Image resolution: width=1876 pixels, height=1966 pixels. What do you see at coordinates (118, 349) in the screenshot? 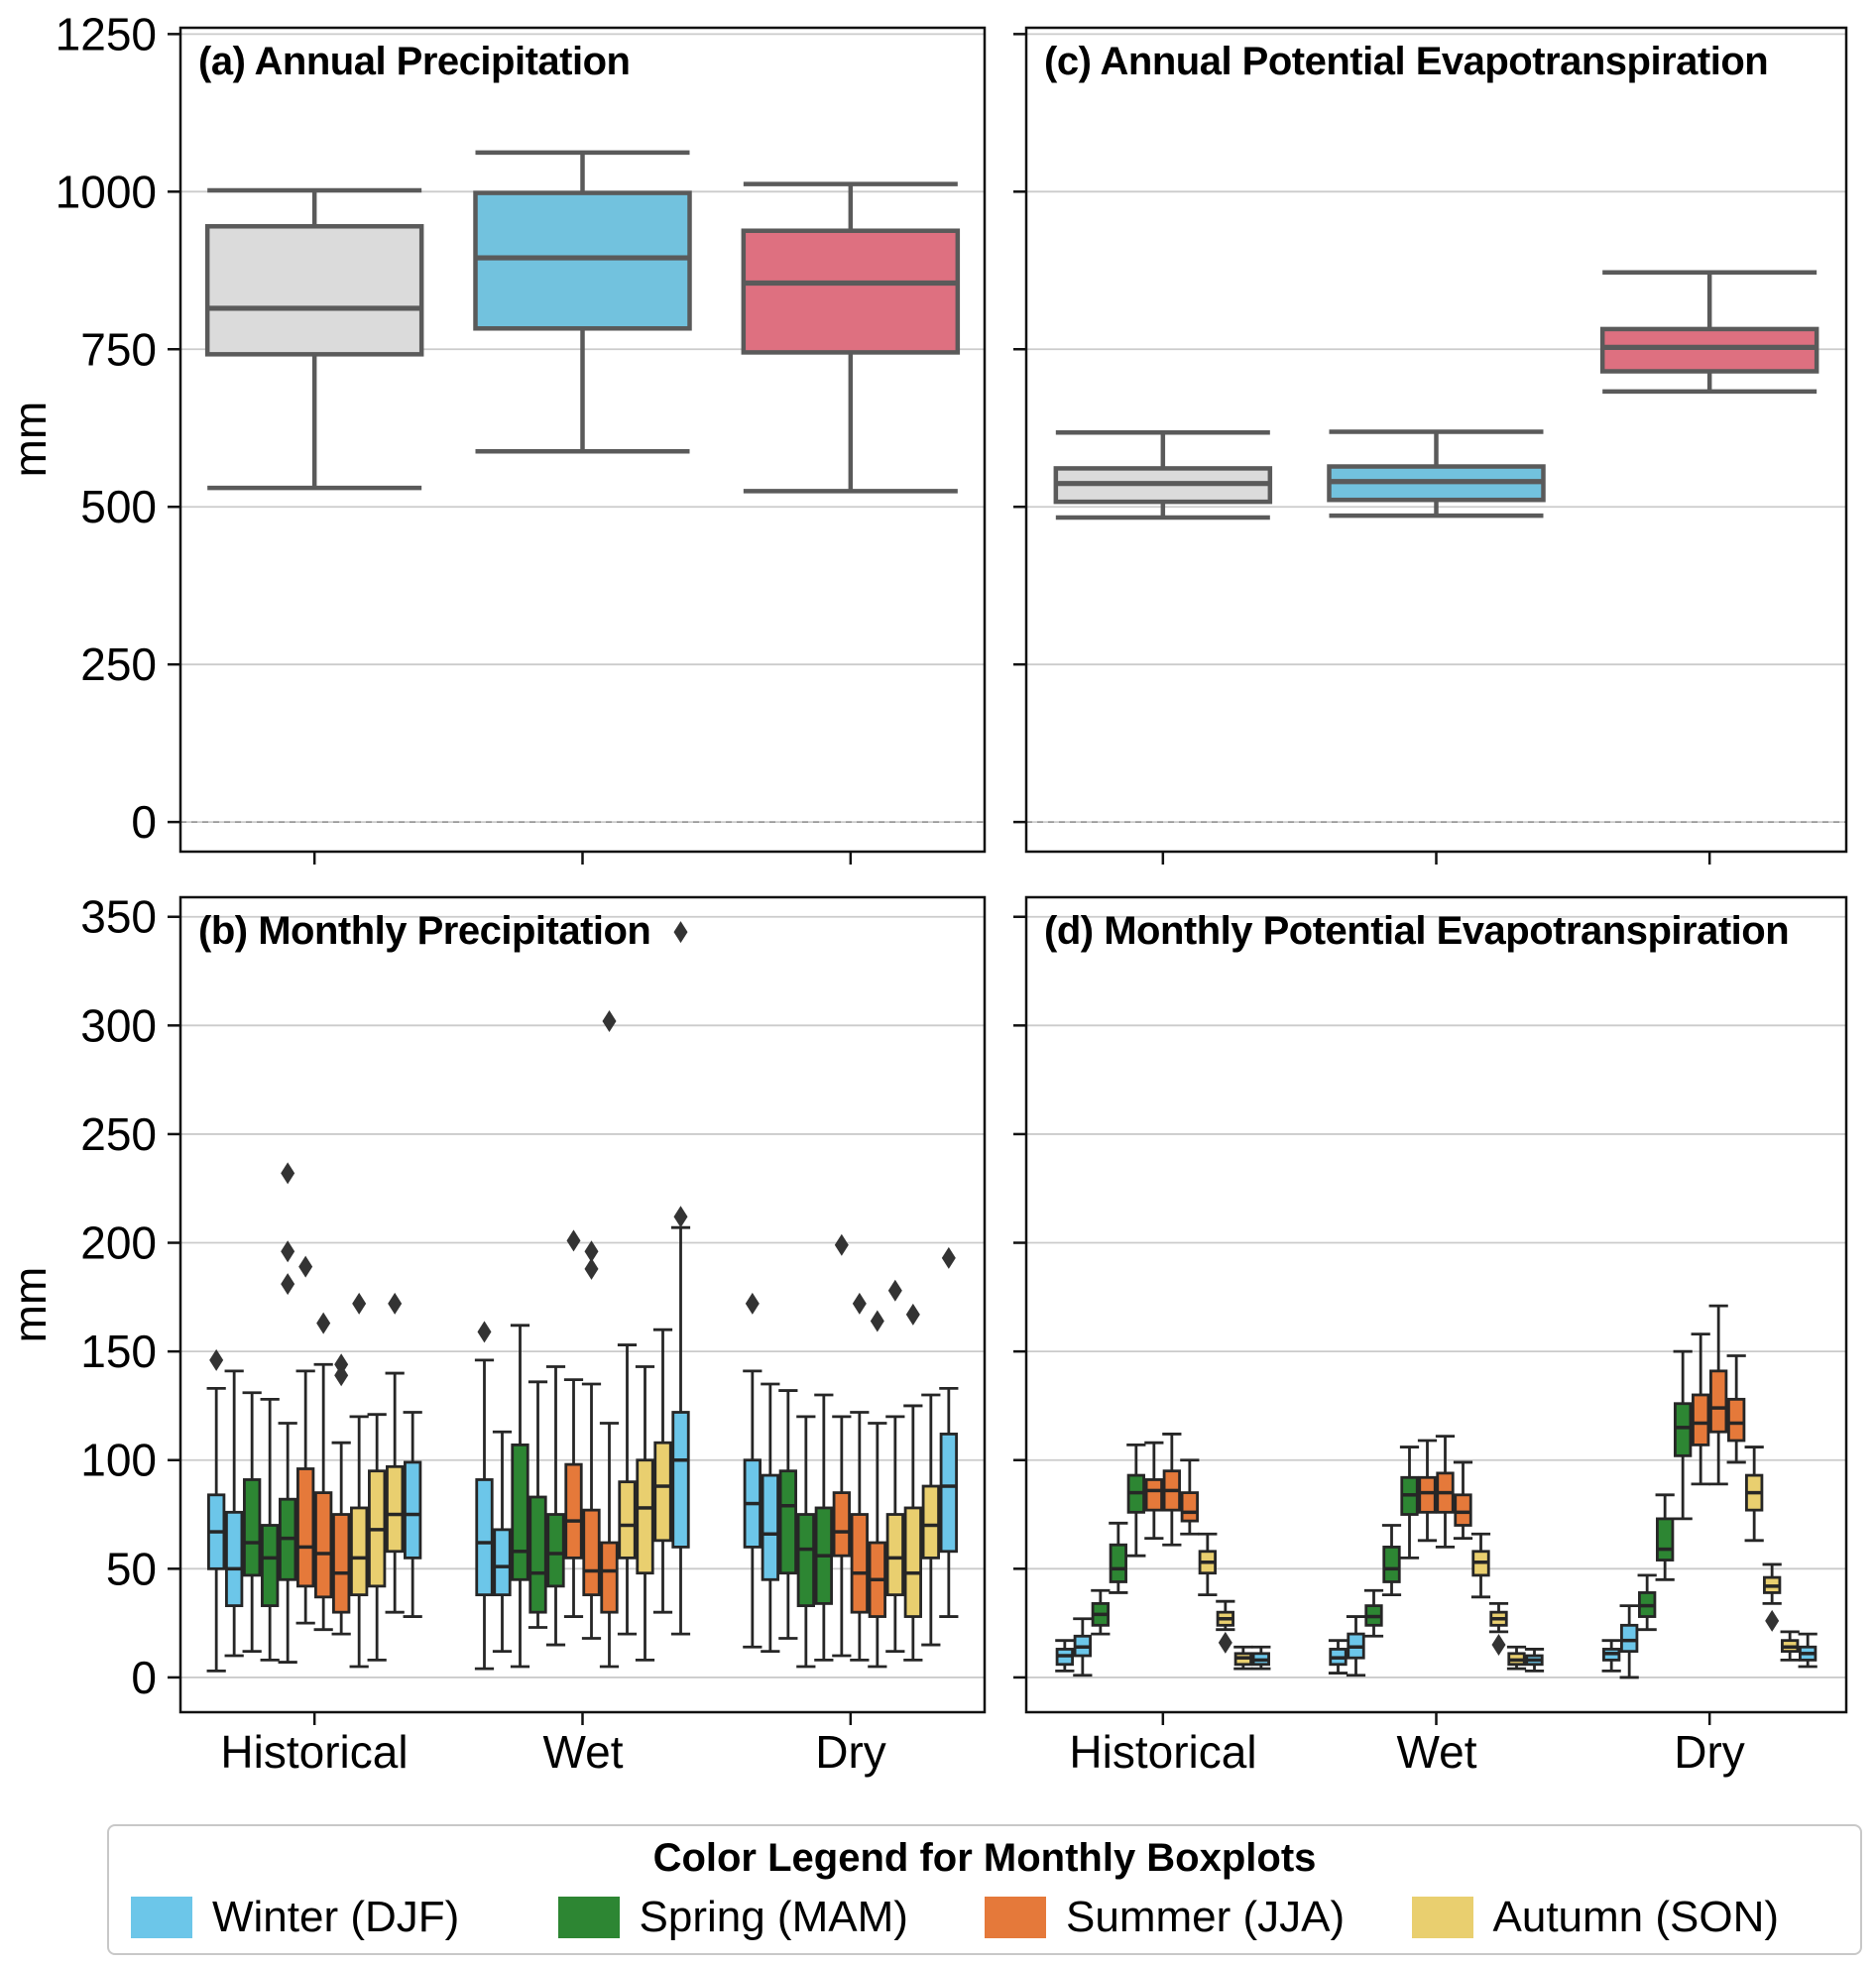
I see `y-tick-label: 750` at bounding box center [118, 349].